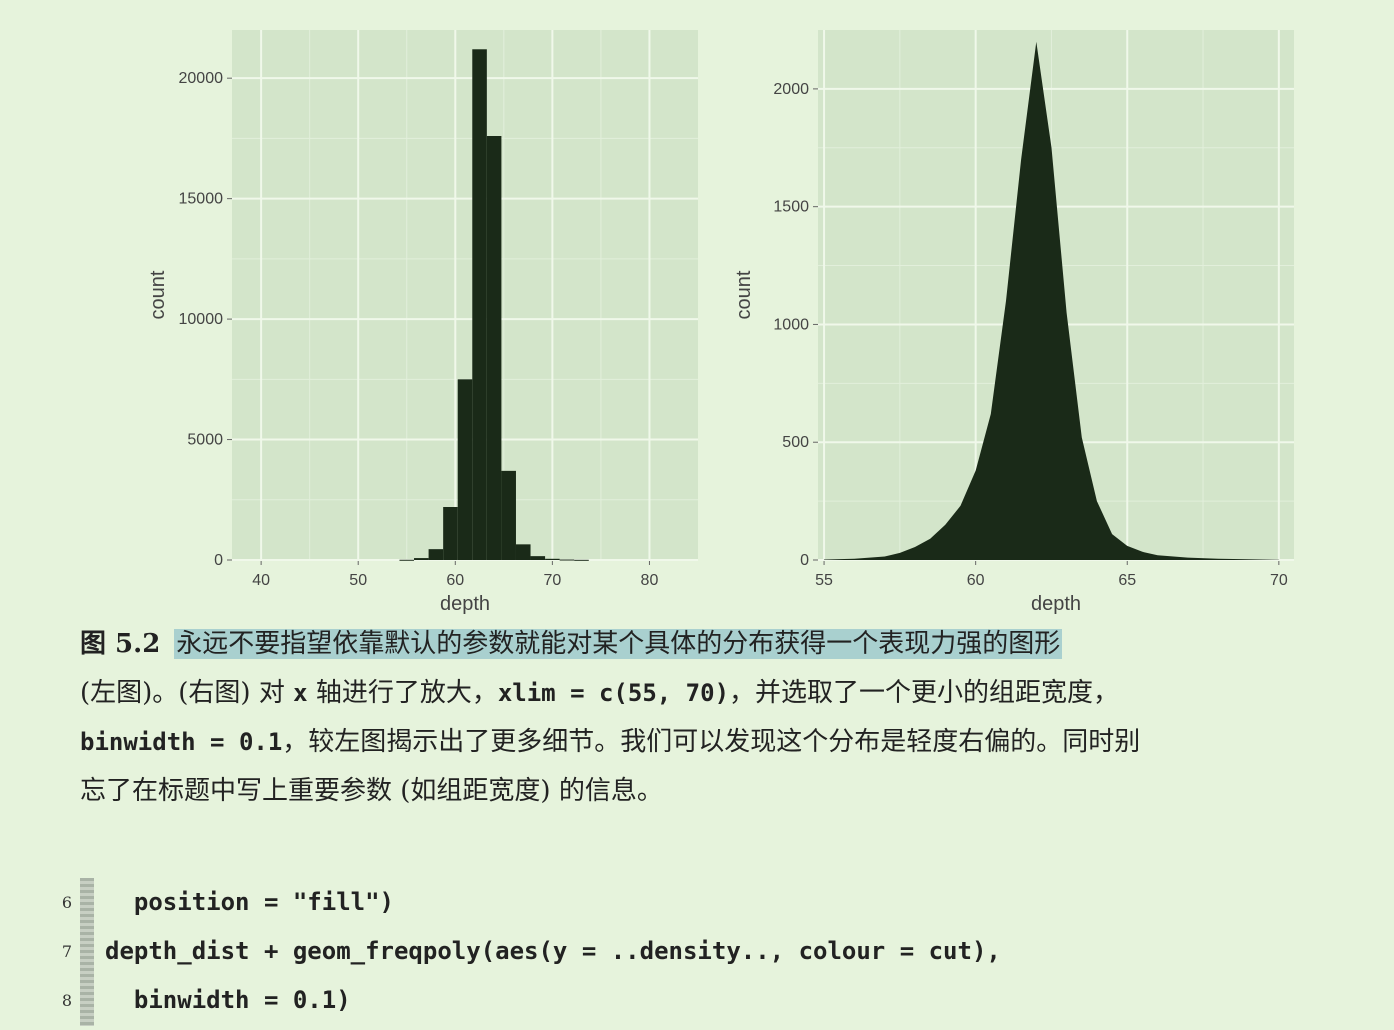 The height and width of the screenshot is (1030, 1394). Describe the element at coordinates (711, 742) in the screenshot. I see `caption-text: ，较左图揭示出了更多细节。我们可以发现这个分布是轻度右偏的。同时别` at that location.